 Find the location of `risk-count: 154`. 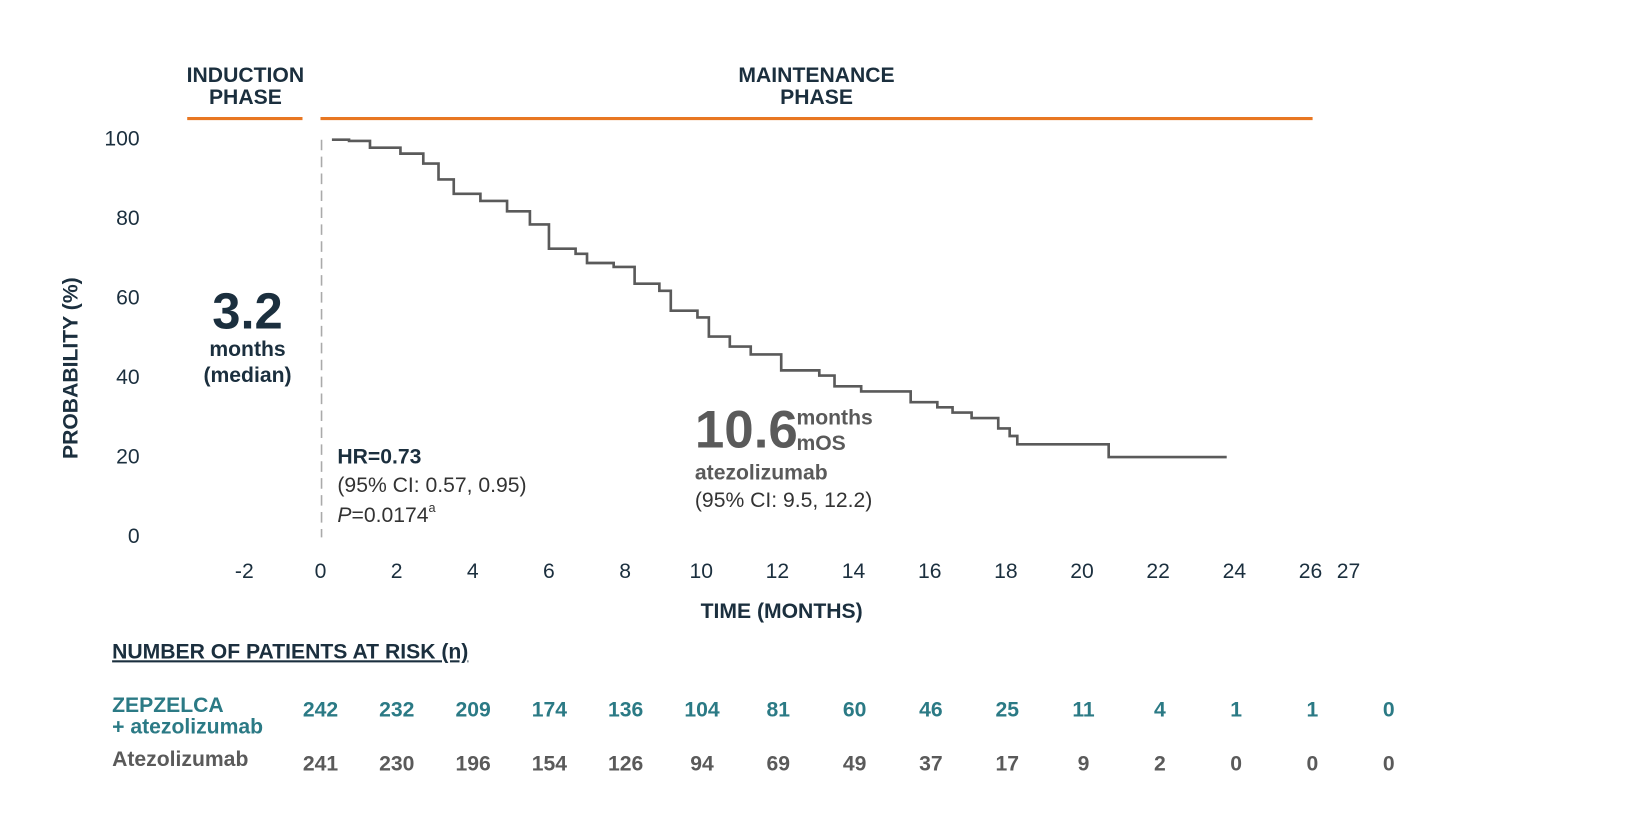

risk-count: 154 is located at coordinates (550, 763).